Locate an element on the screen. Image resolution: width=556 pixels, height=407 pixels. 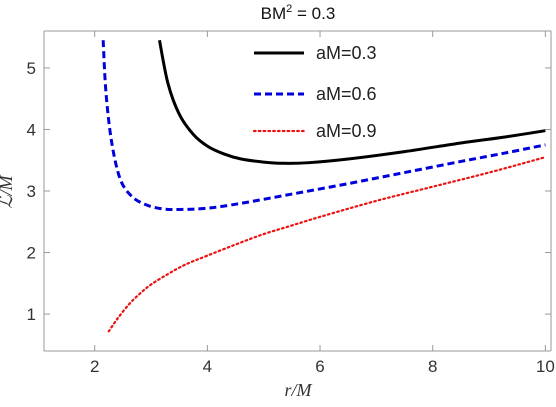
y-tick-label: 1 is located at coordinates (31, 314).